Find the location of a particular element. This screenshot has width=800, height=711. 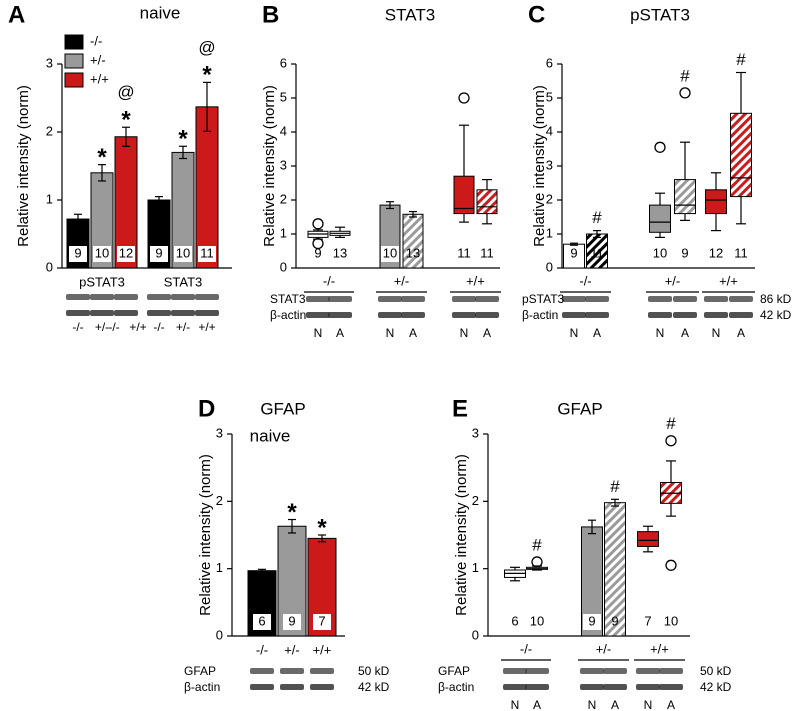

group-label: -/- is located at coordinates (526, 648).